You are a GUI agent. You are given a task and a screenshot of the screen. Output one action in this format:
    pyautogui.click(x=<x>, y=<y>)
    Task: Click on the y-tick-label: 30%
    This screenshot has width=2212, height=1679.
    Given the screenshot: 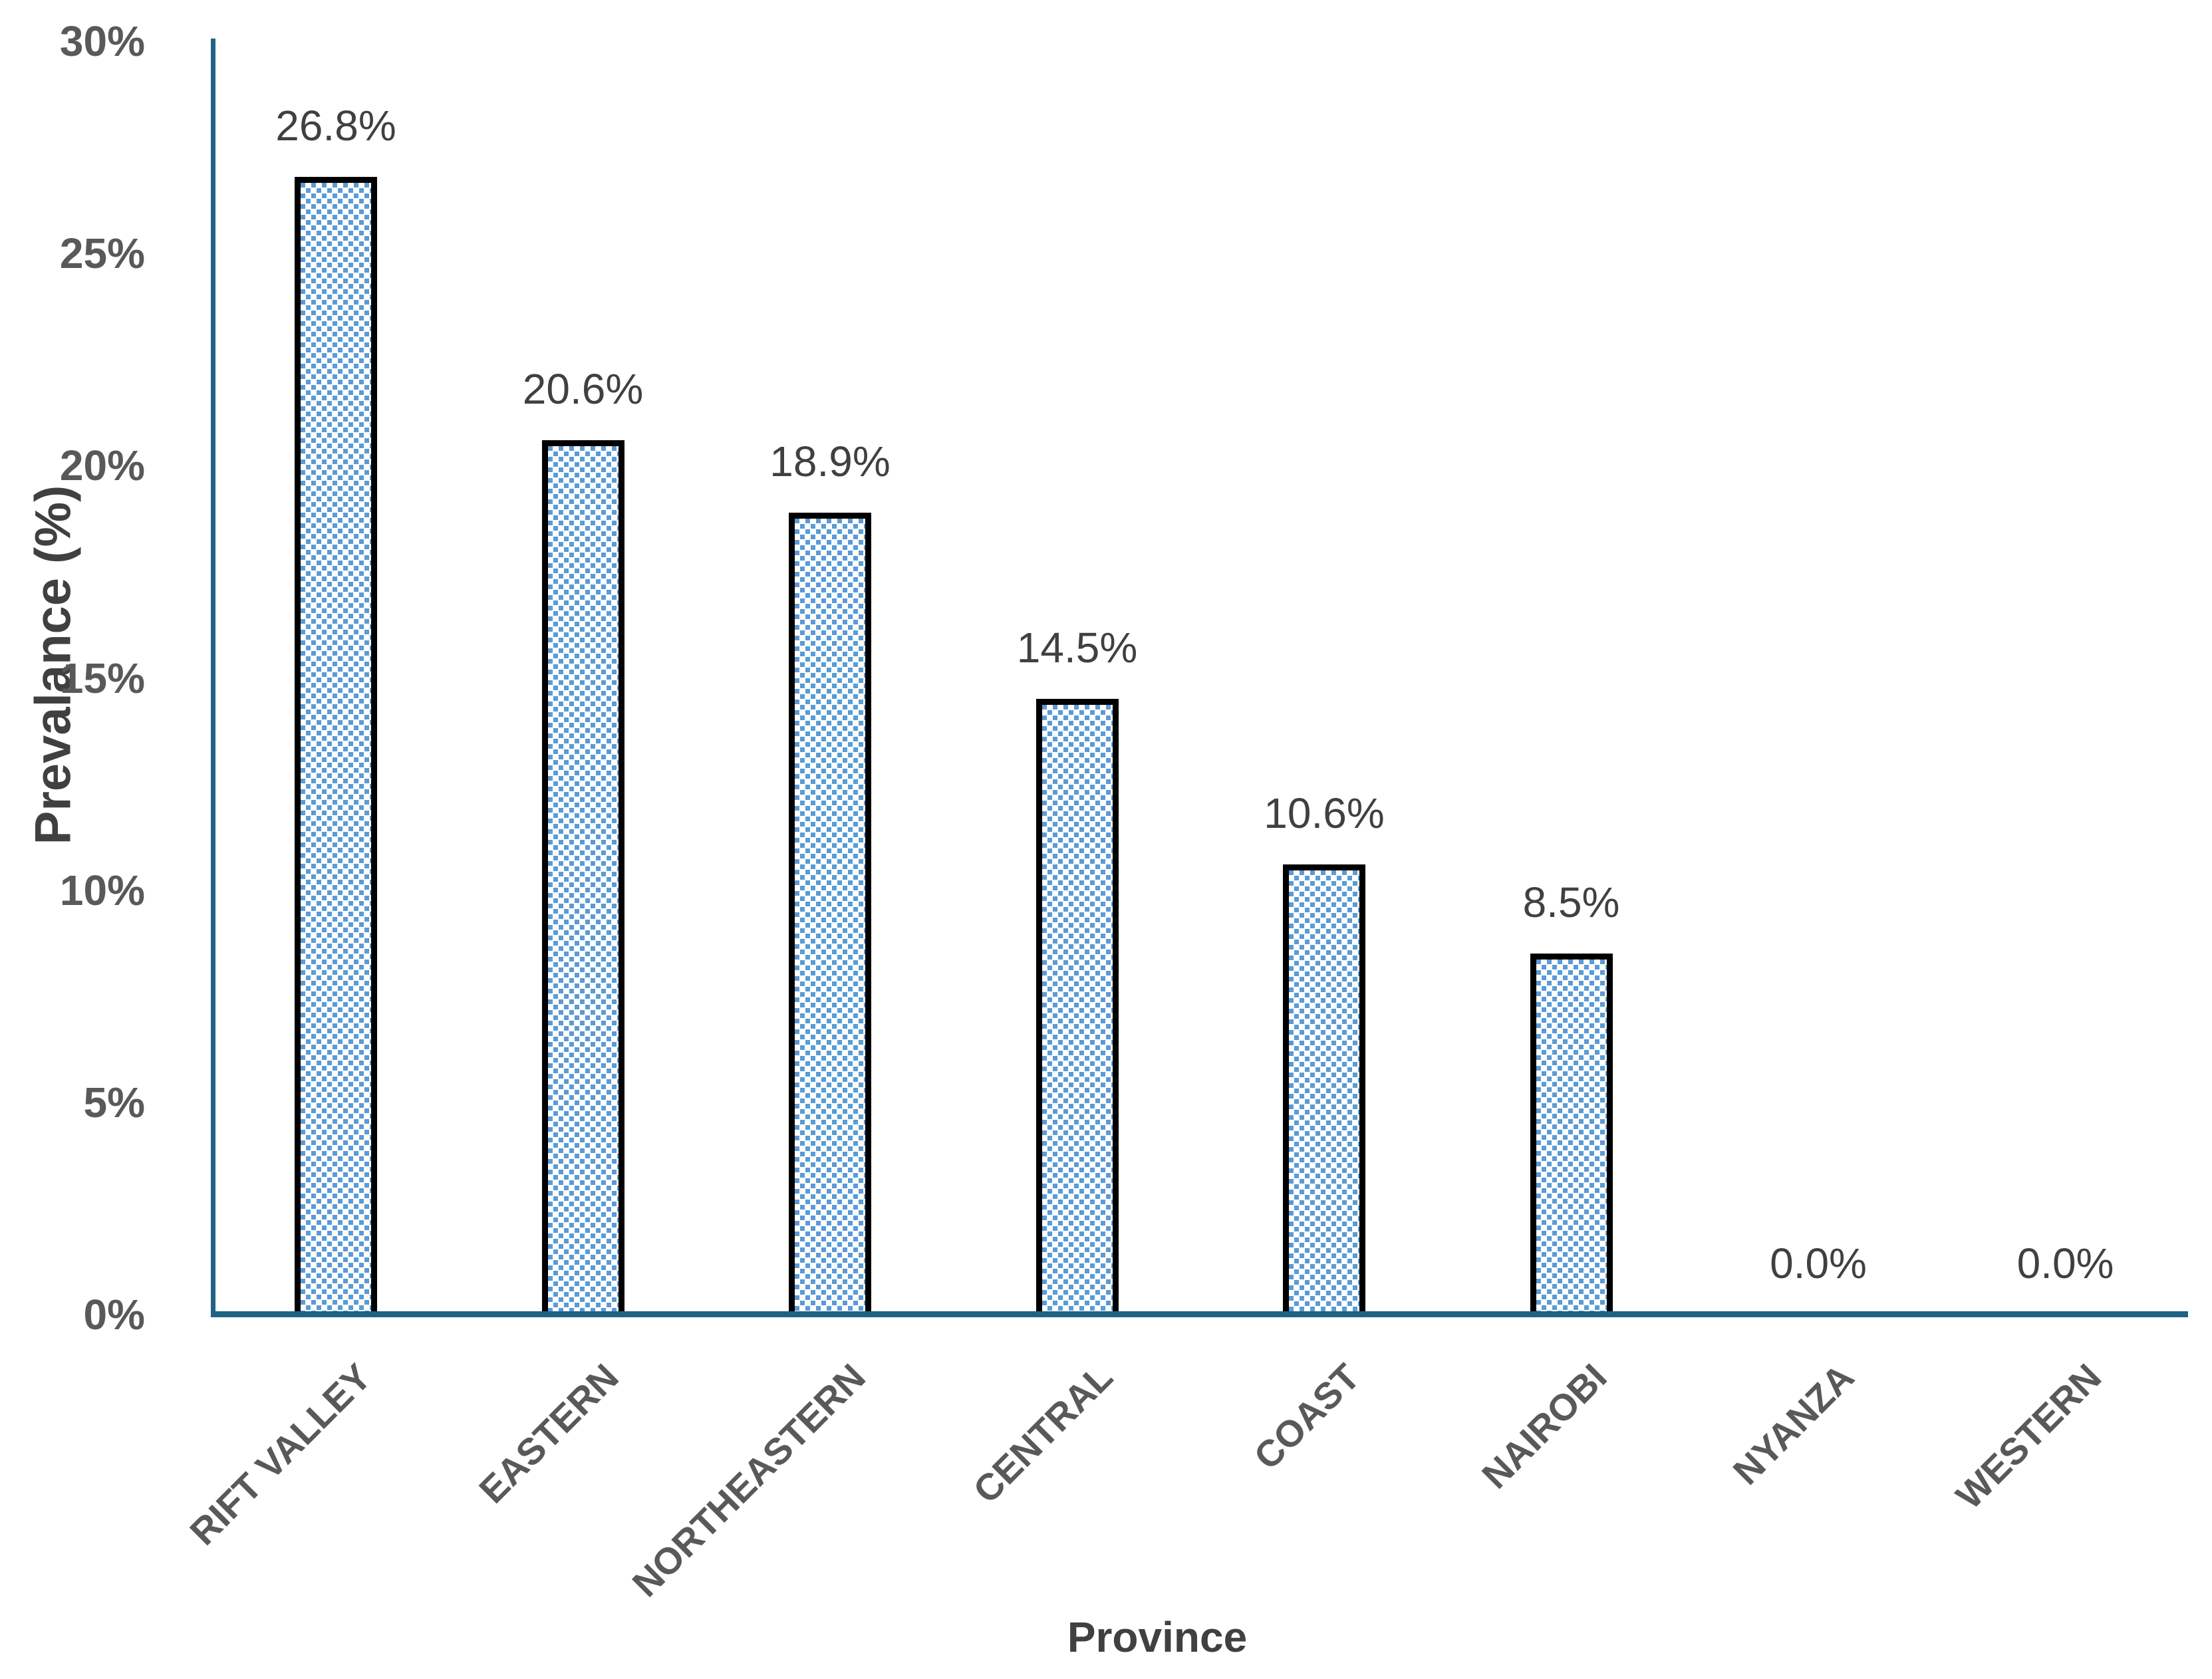 What is the action you would take?
    pyautogui.click(x=102, y=41)
    